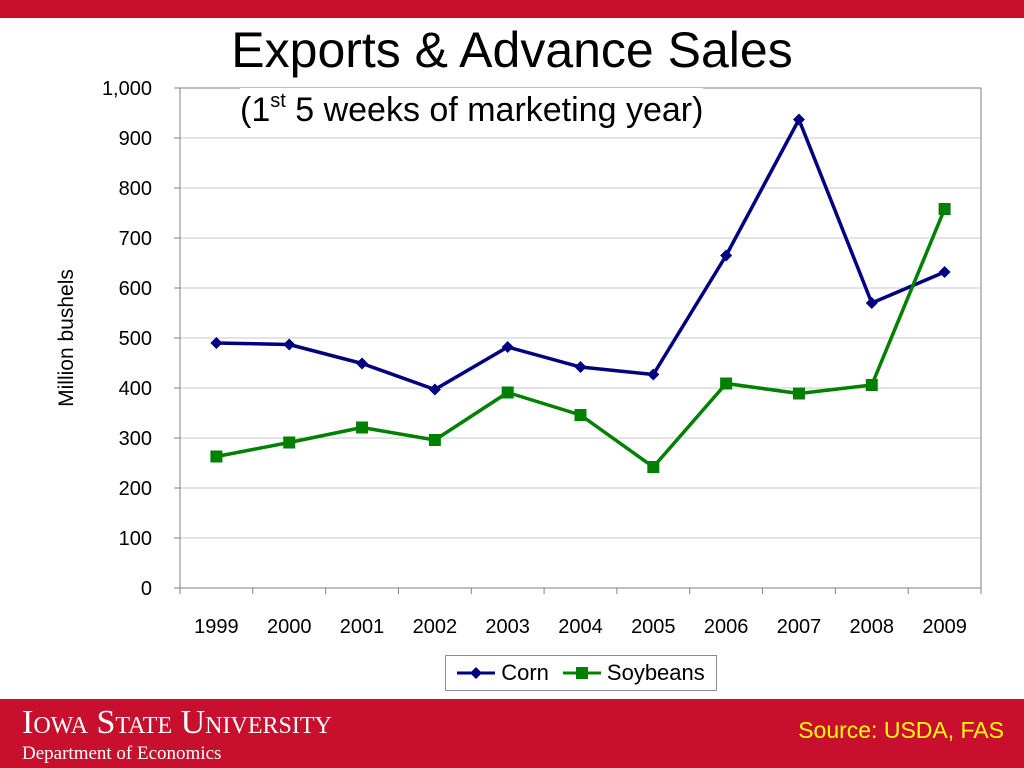 Image resolution: width=1024 pixels, height=768 pixels. I want to click on x-tick-label: 2002, so click(435, 627).